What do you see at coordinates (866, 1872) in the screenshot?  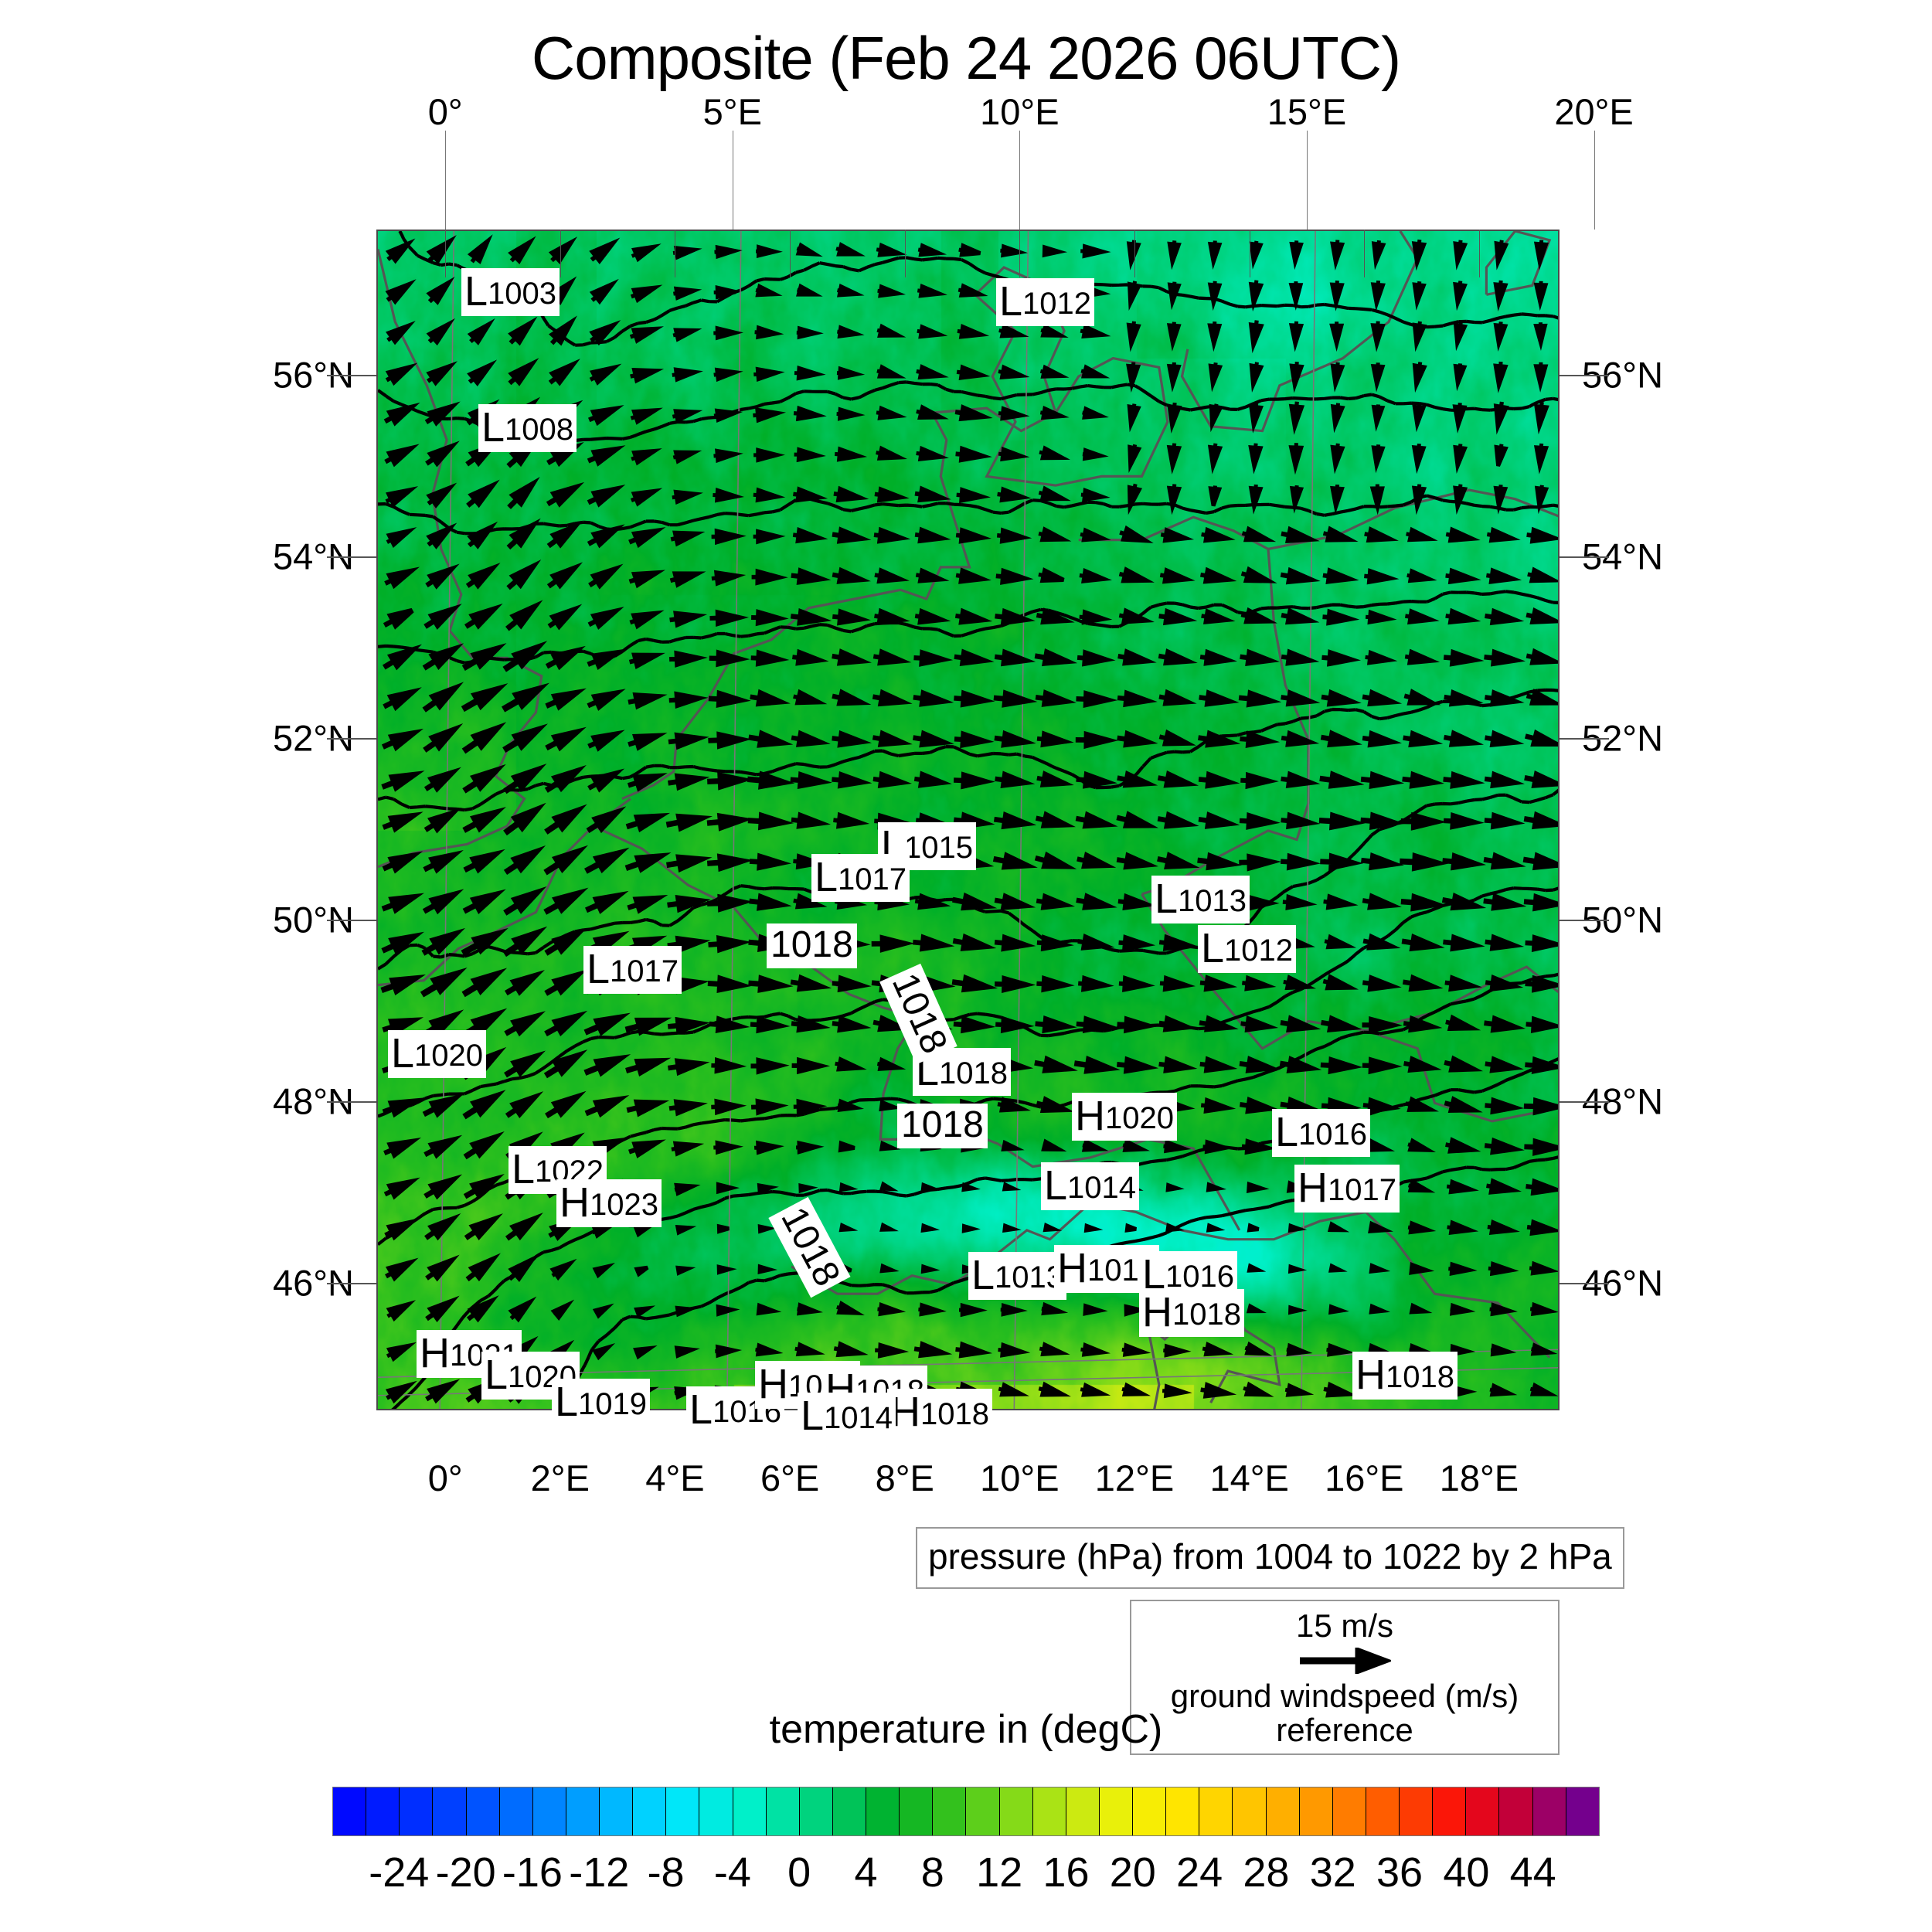 I see `colorbar-tick-label: 4` at bounding box center [866, 1872].